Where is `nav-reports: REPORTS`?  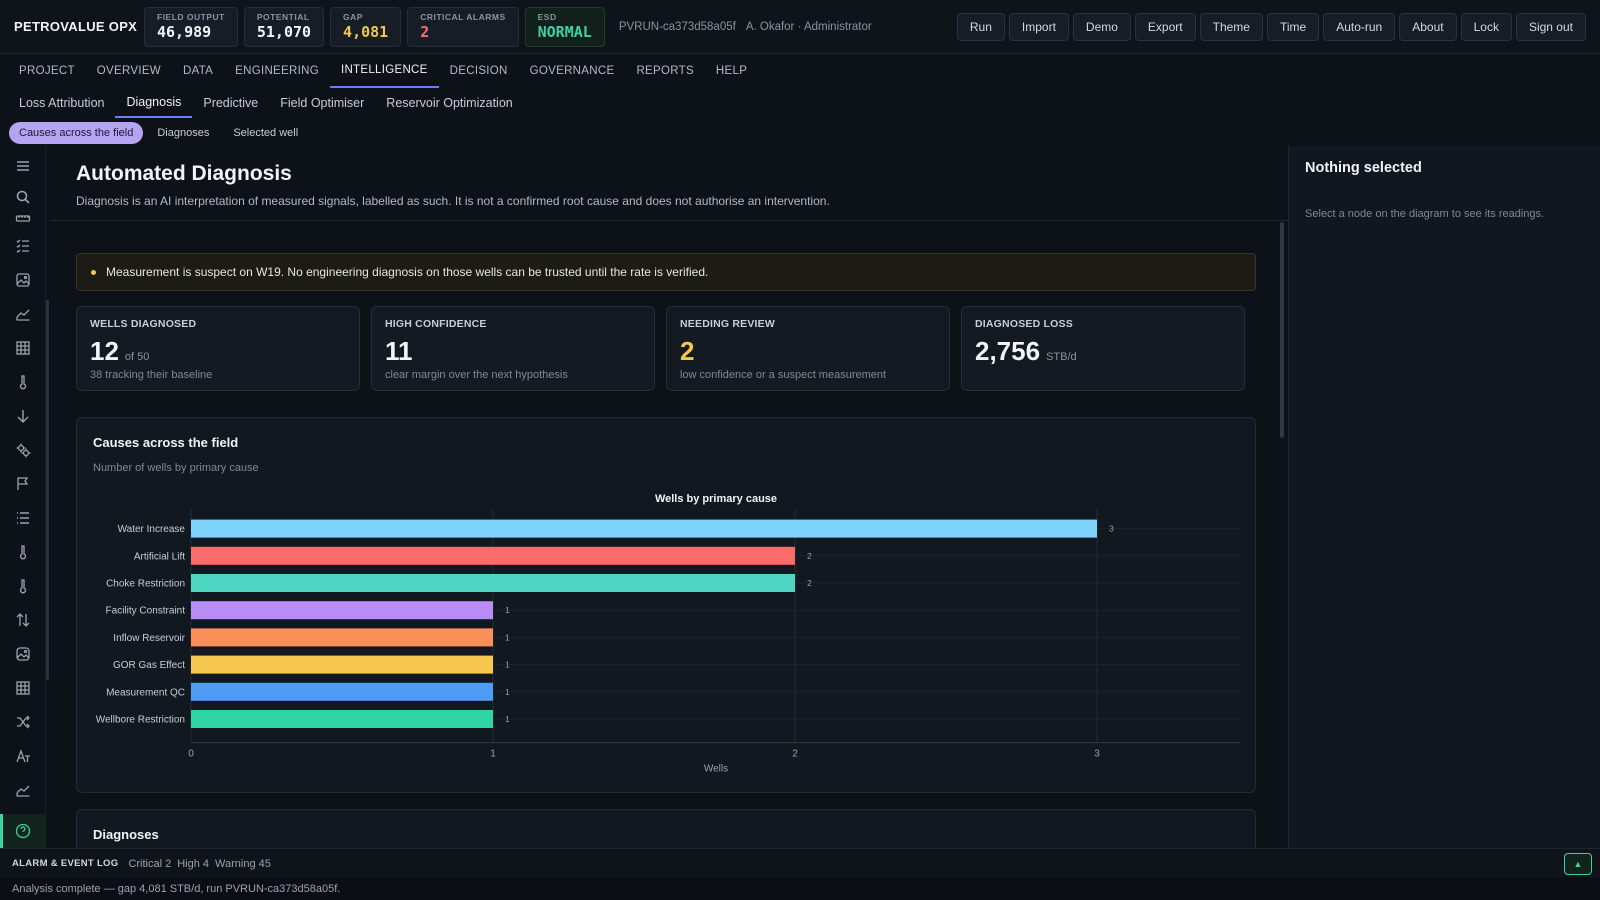 nav-reports: REPORTS is located at coordinates (665, 71).